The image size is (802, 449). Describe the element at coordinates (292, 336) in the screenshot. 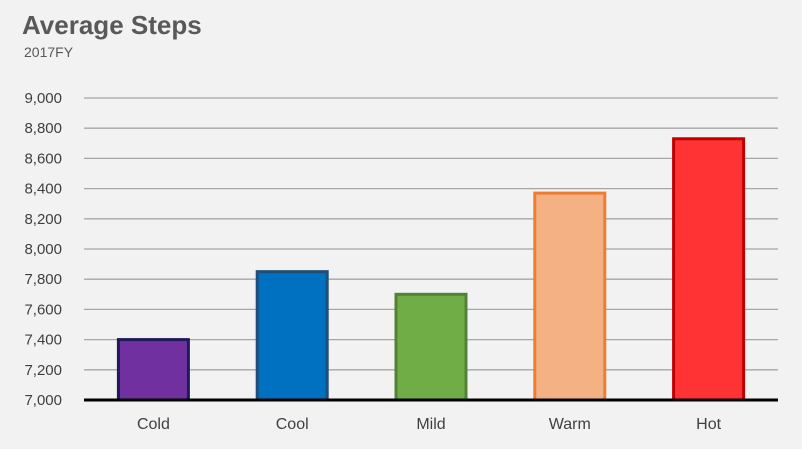

I see `bar-cool` at that location.